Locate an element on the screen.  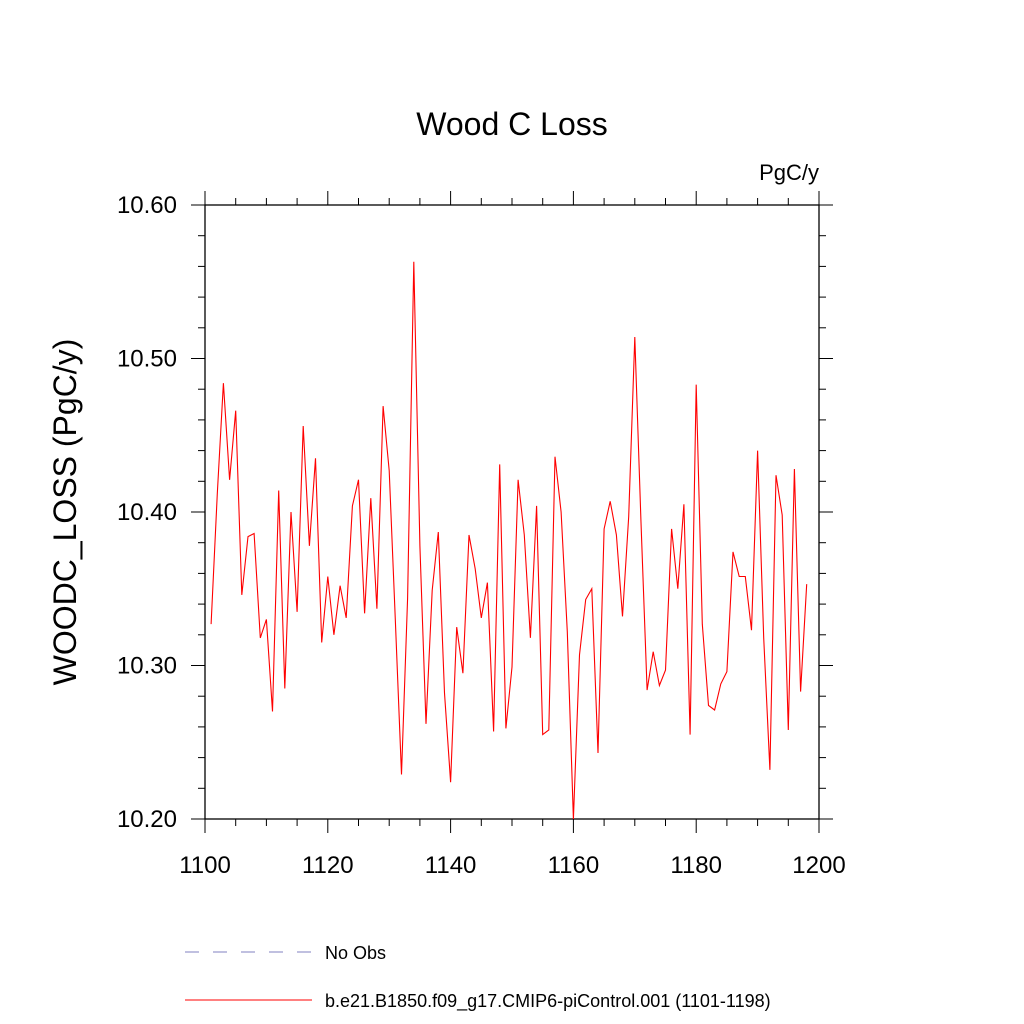
x-tick-label: 1140 is located at coordinates (451, 865).